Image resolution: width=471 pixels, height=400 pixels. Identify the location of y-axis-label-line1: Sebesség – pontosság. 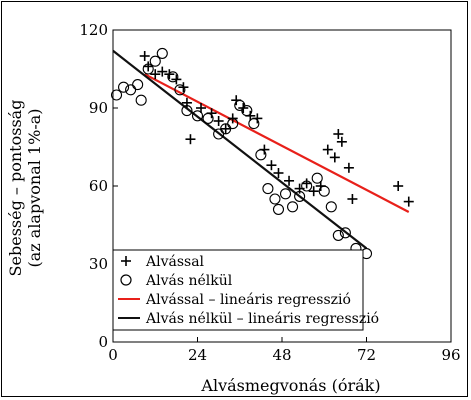
(15, 188).